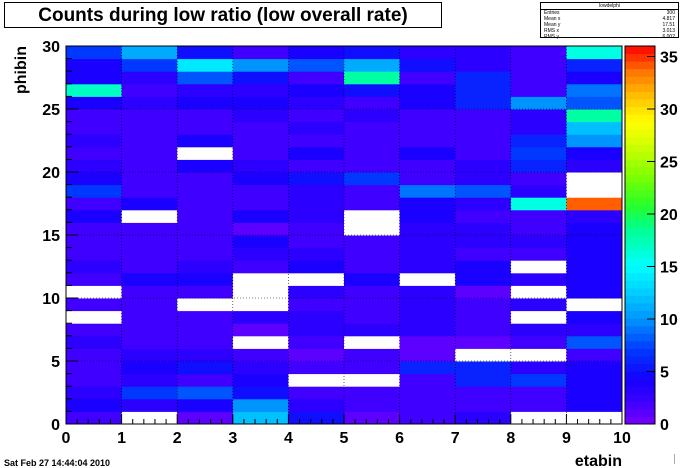  I want to click on stats-value: 17.51, so click(668, 25).